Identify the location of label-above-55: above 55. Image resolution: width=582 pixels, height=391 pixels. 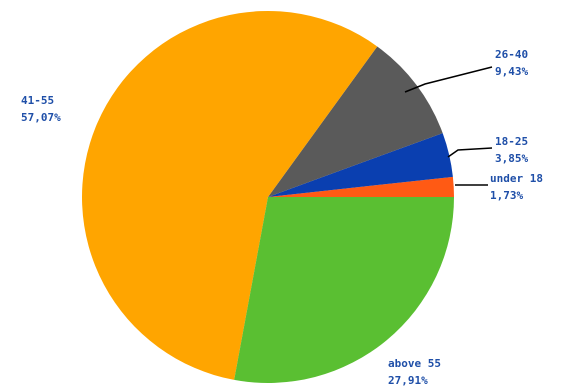
(414, 363).